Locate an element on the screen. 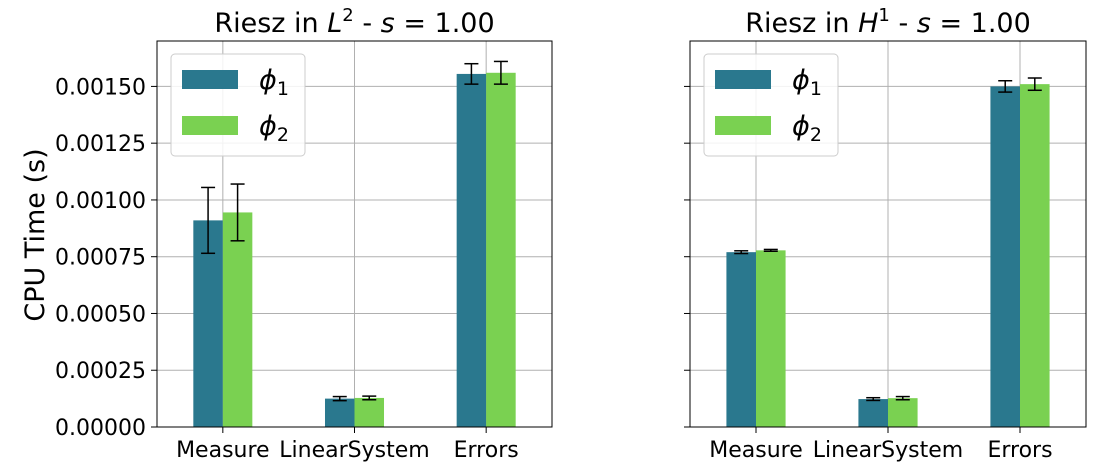 The height and width of the screenshot is (475, 1096). title-symbol: L is located at coordinates (334, 23).